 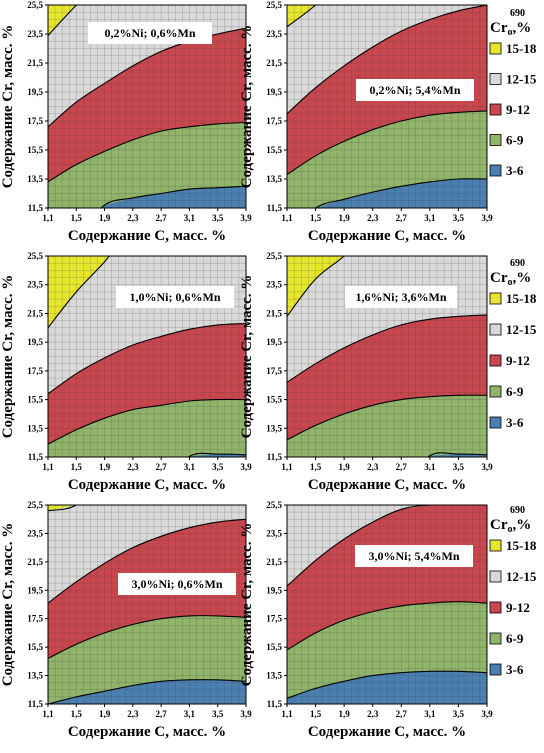 I want to click on legend-title-sup: 690, so click(x=517, y=13).